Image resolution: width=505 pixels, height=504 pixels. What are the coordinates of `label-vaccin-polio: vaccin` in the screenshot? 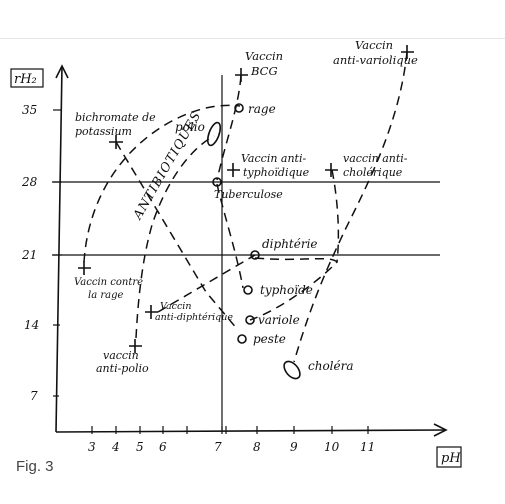 It's located at (121, 355).